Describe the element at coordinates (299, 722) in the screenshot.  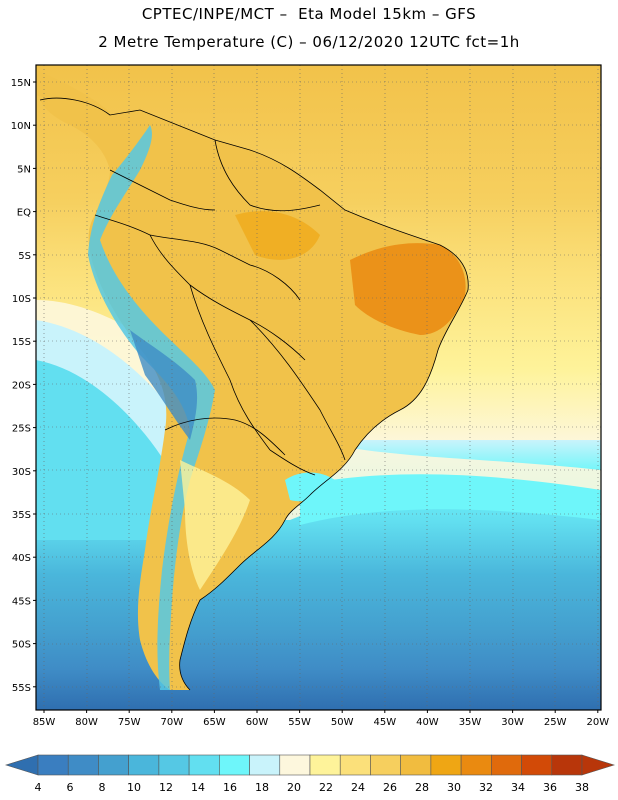
I see `lon-label: 55W` at that location.